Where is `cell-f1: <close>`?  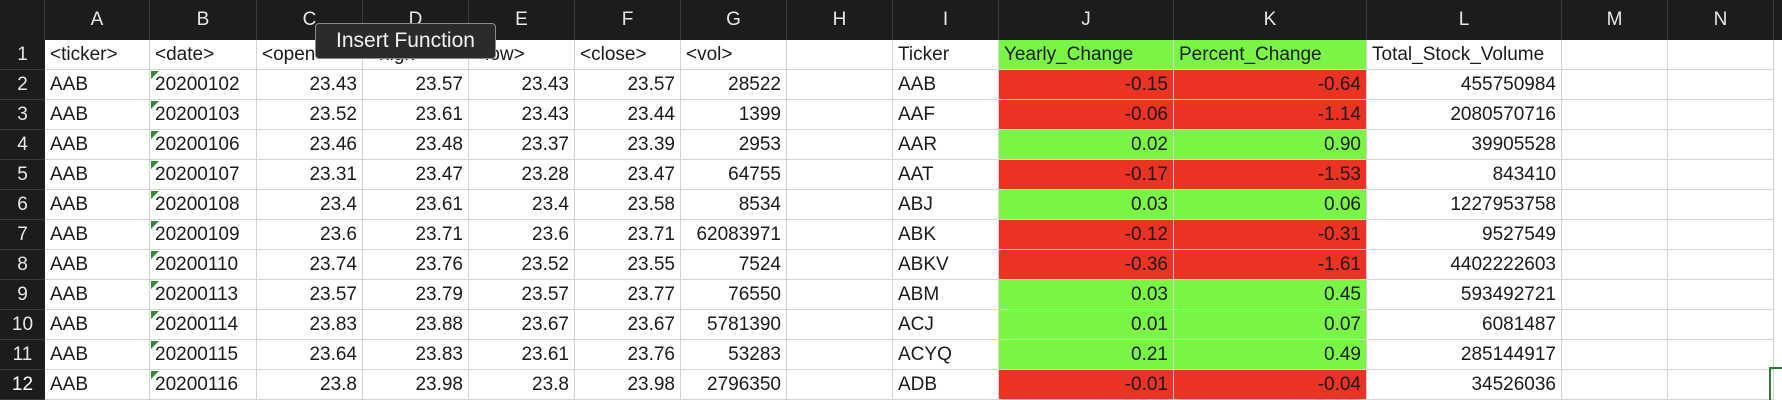 cell-f1: <close> is located at coordinates (628, 55).